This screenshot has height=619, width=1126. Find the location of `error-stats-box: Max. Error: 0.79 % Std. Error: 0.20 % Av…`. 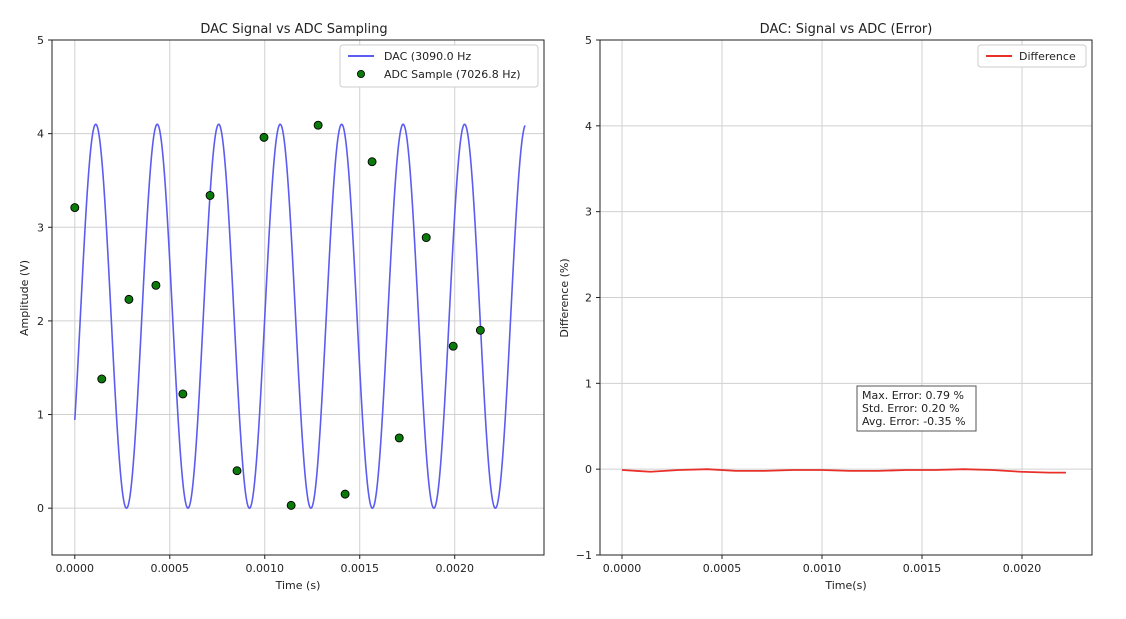

error-stats-box: Max. Error: 0.79 % Std. Error: 0.20 % Av… is located at coordinates (916, 408).